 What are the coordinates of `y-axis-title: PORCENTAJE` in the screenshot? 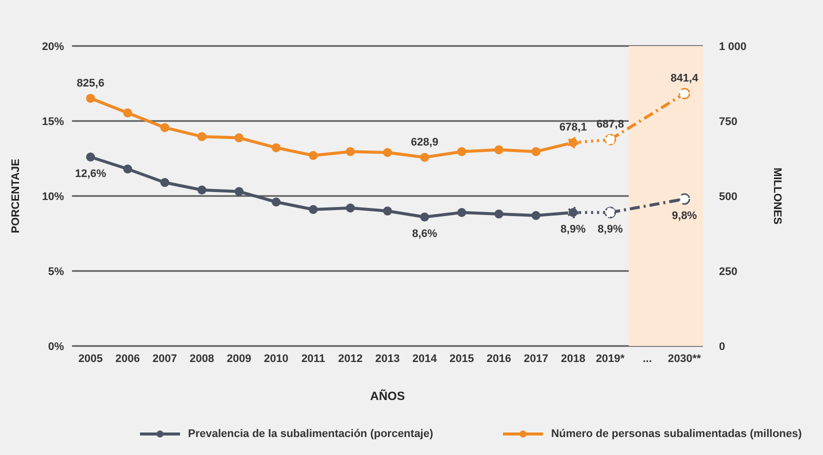 It's located at (16, 196).